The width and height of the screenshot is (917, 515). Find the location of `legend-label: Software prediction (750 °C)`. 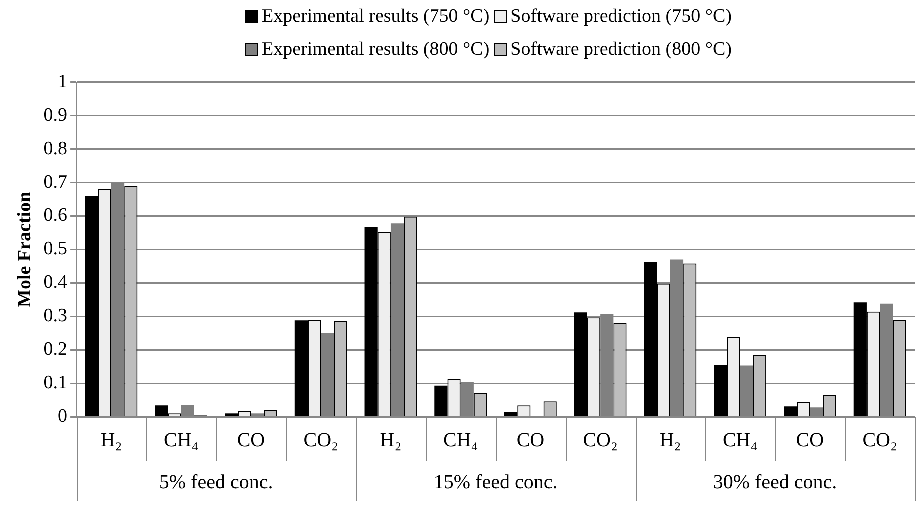

legend-label: Software prediction (750 °C) is located at coordinates (621, 17).